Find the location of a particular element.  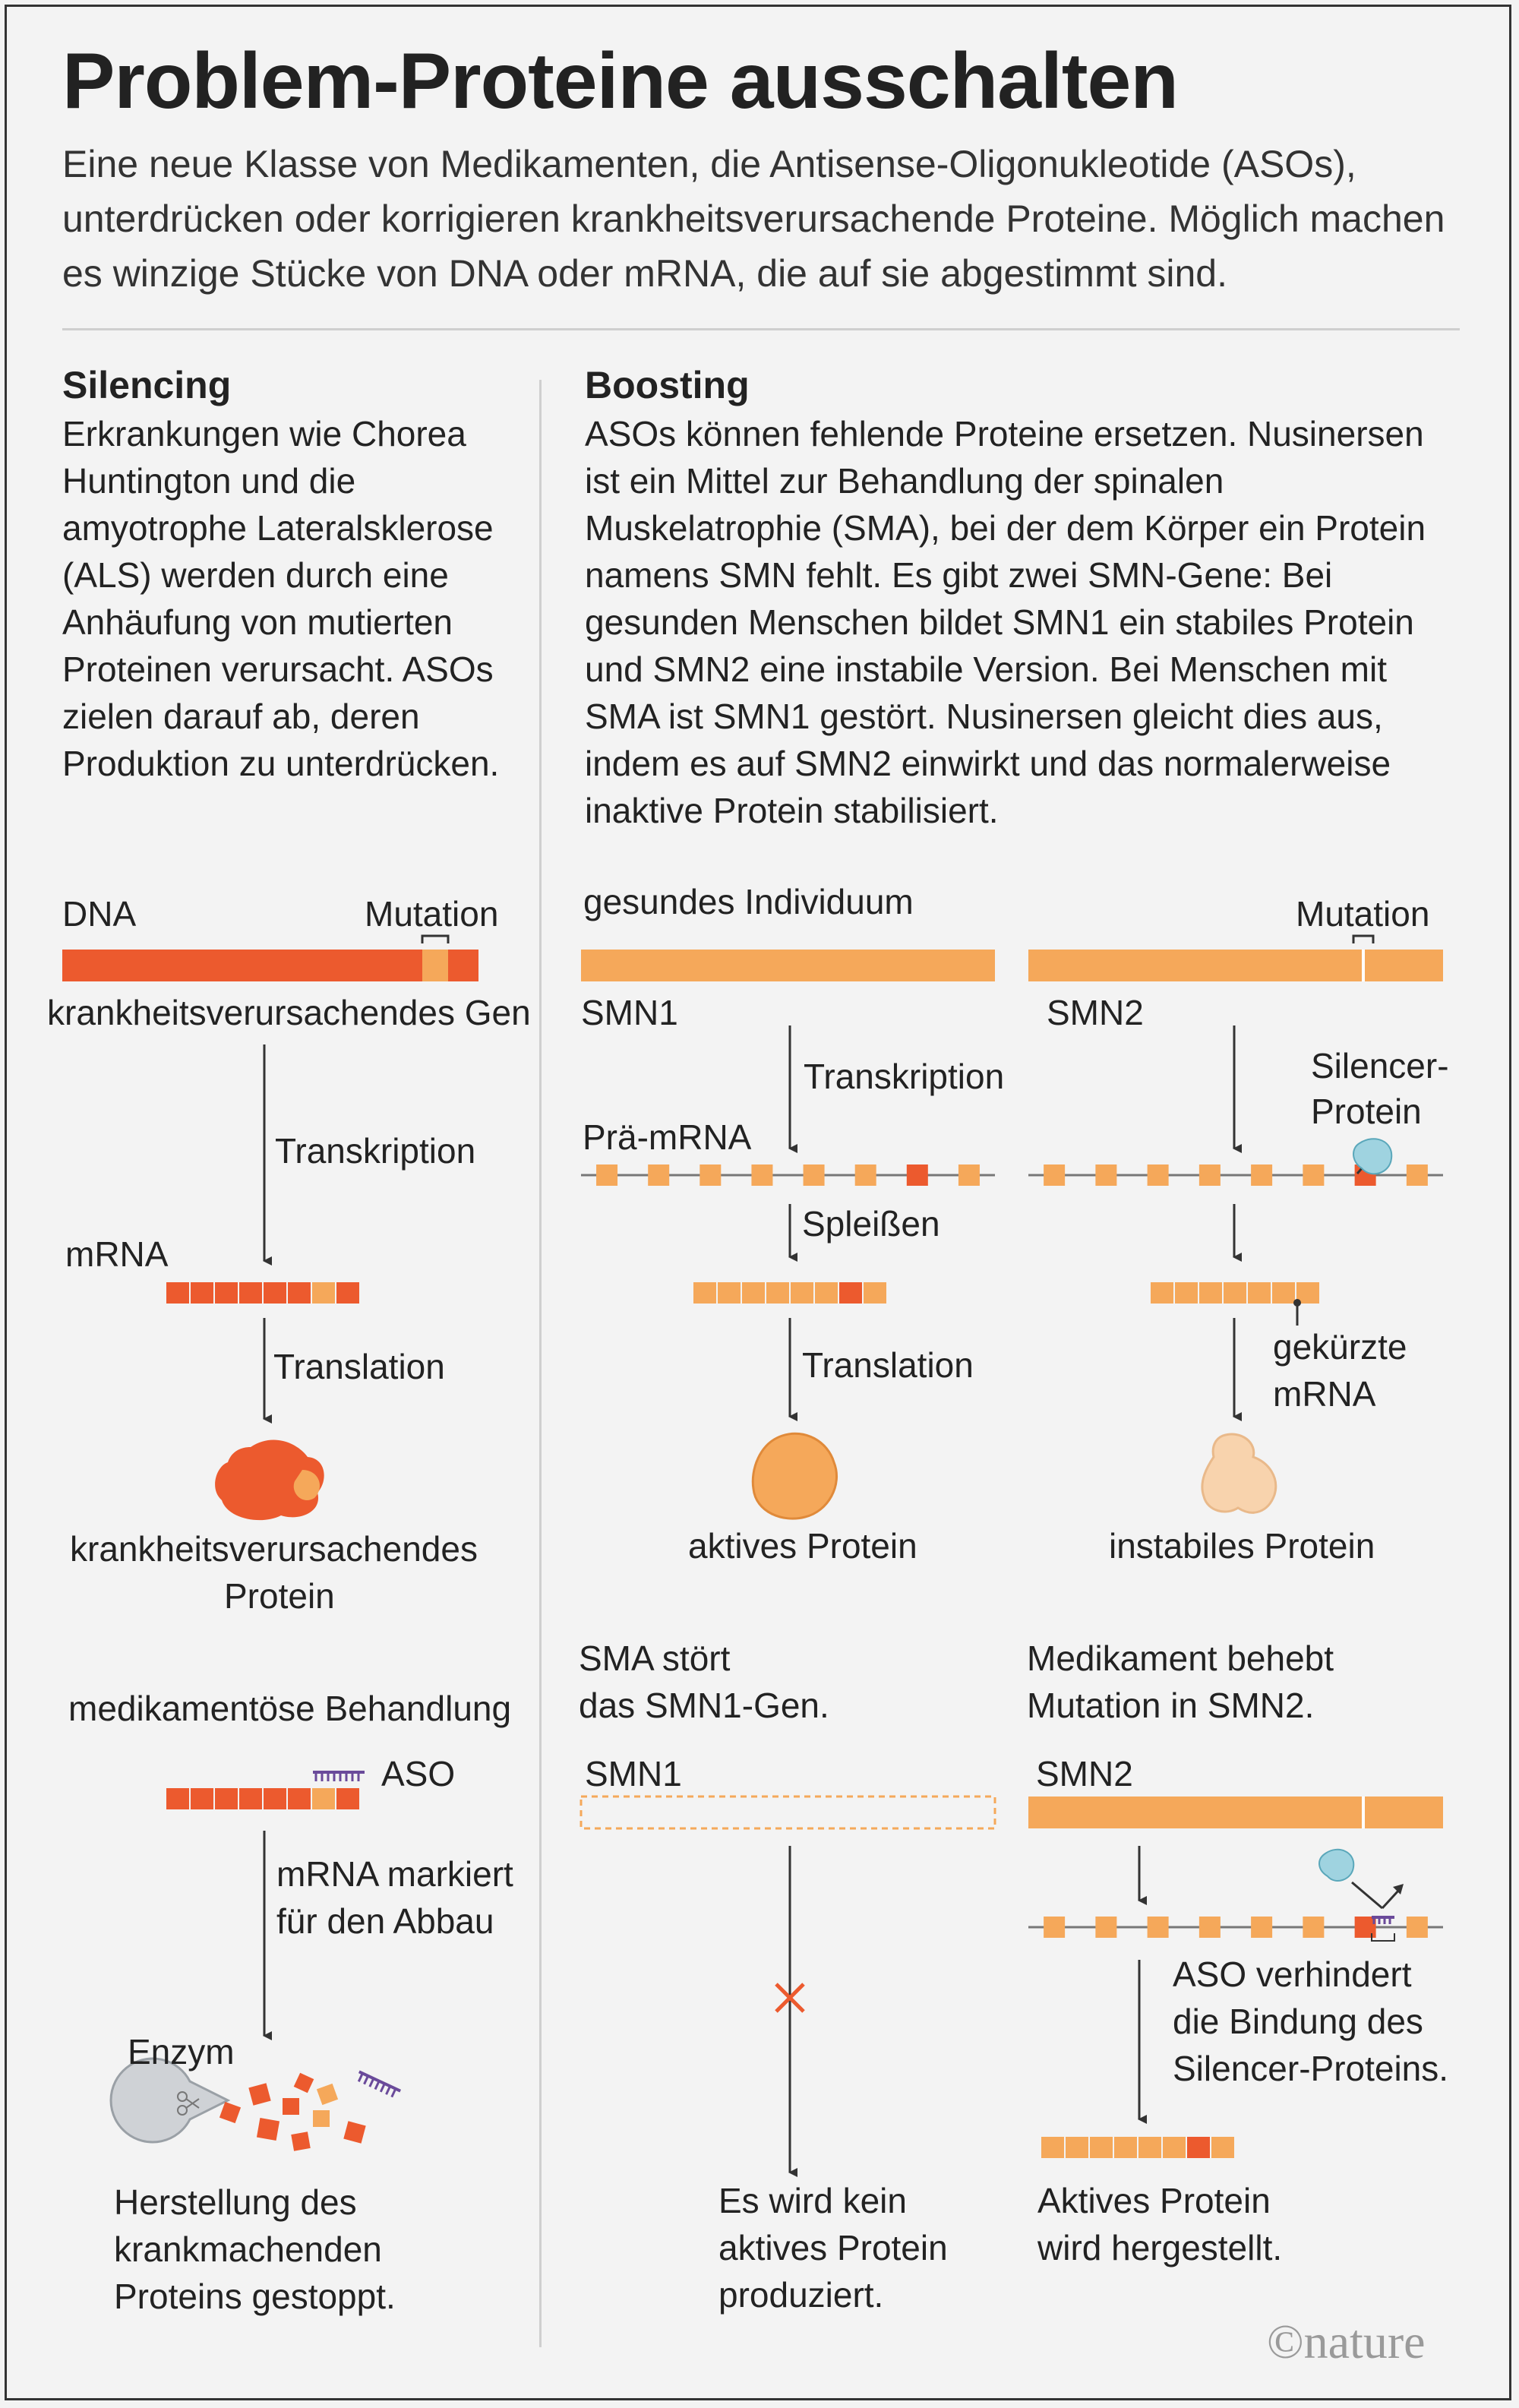

disease-protein-icon is located at coordinates (269, 1480).